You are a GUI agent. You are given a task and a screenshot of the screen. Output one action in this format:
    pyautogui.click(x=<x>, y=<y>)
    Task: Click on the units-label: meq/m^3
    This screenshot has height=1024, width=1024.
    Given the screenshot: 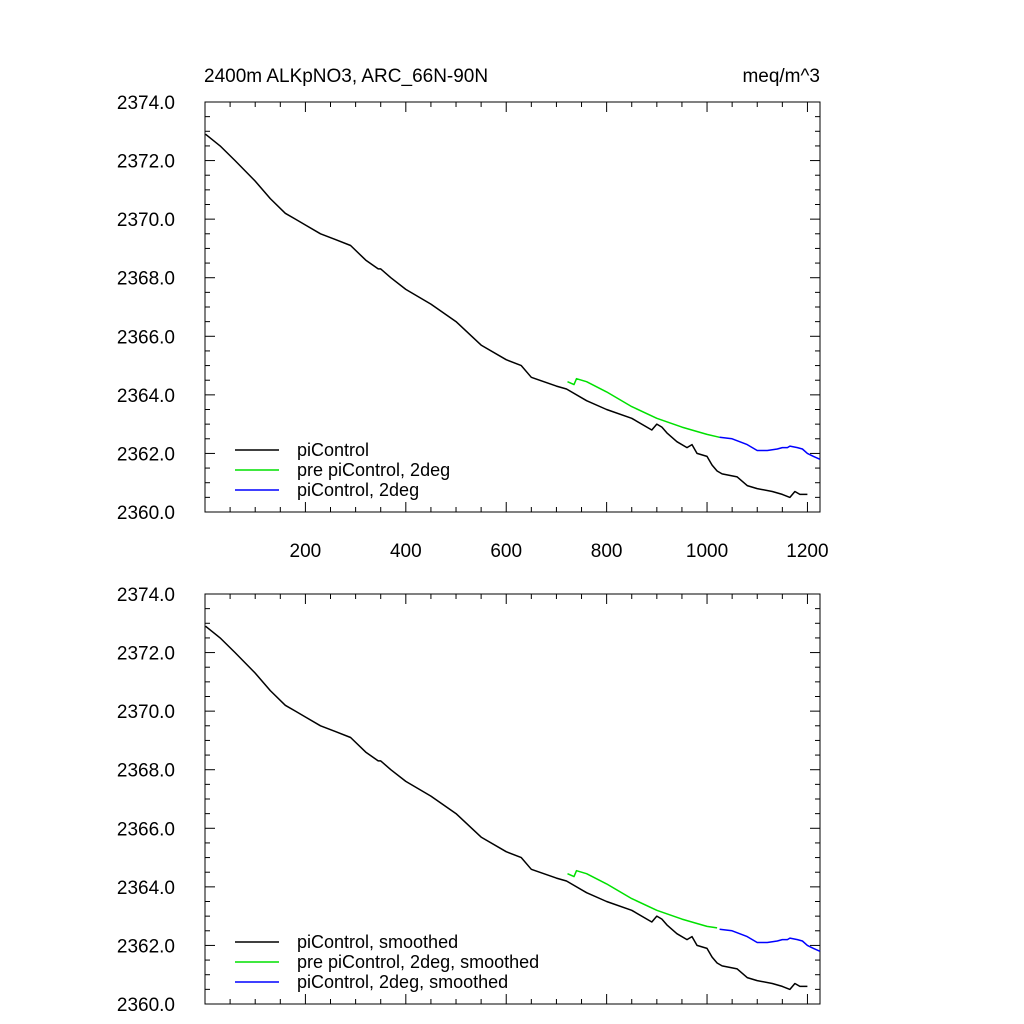 What is the action you would take?
    pyautogui.click(x=781, y=76)
    